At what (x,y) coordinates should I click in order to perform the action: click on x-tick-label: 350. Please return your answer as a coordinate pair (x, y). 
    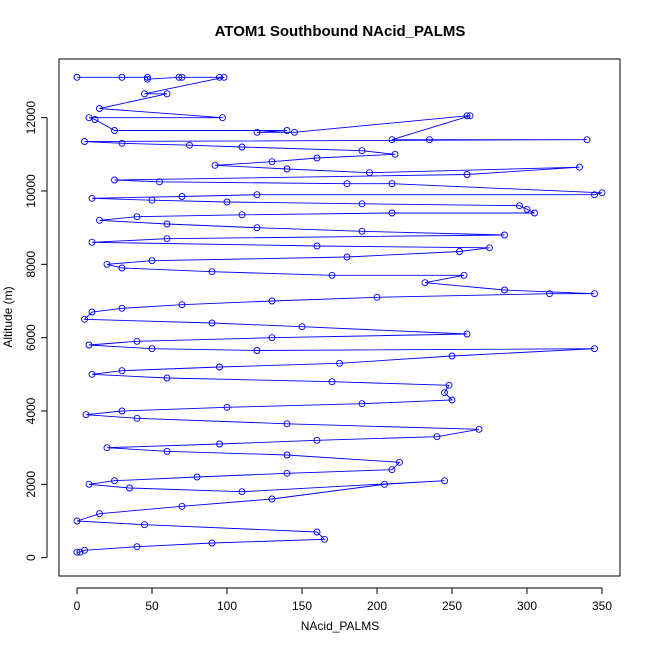
    Looking at the image, I should click on (602, 606).